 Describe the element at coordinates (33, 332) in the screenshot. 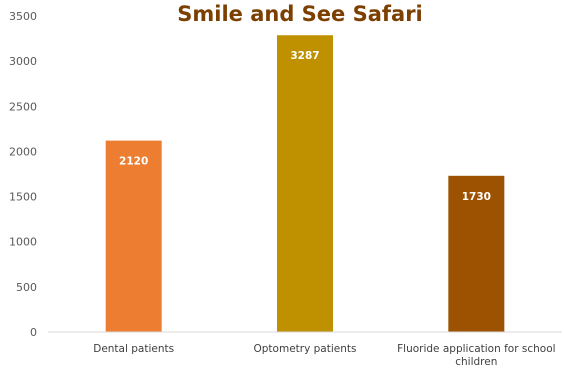

I see `y-tick-label: 0` at that location.